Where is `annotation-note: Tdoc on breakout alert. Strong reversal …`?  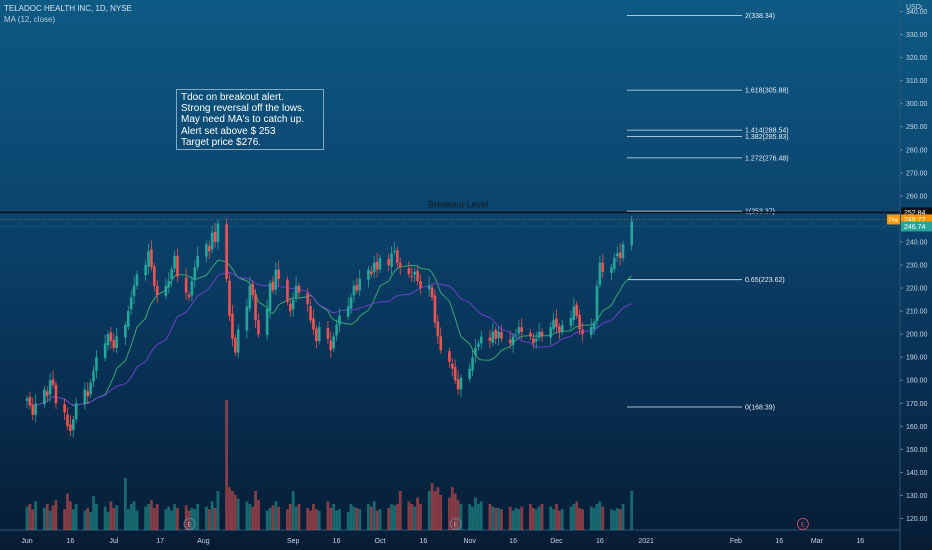 annotation-note: Tdoc on breakout alert. Strong reversal … is located at coordinates (250, 119).